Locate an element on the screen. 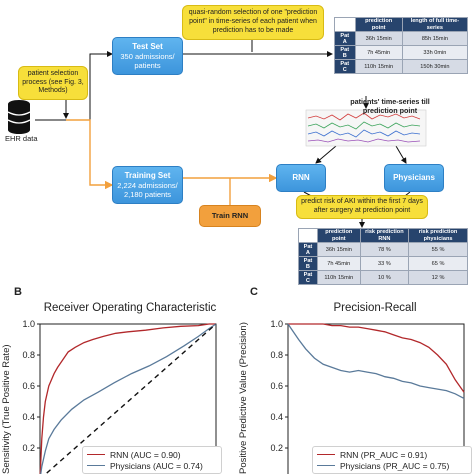  physicians-box: Physicians is located at coordinates (414, 178).